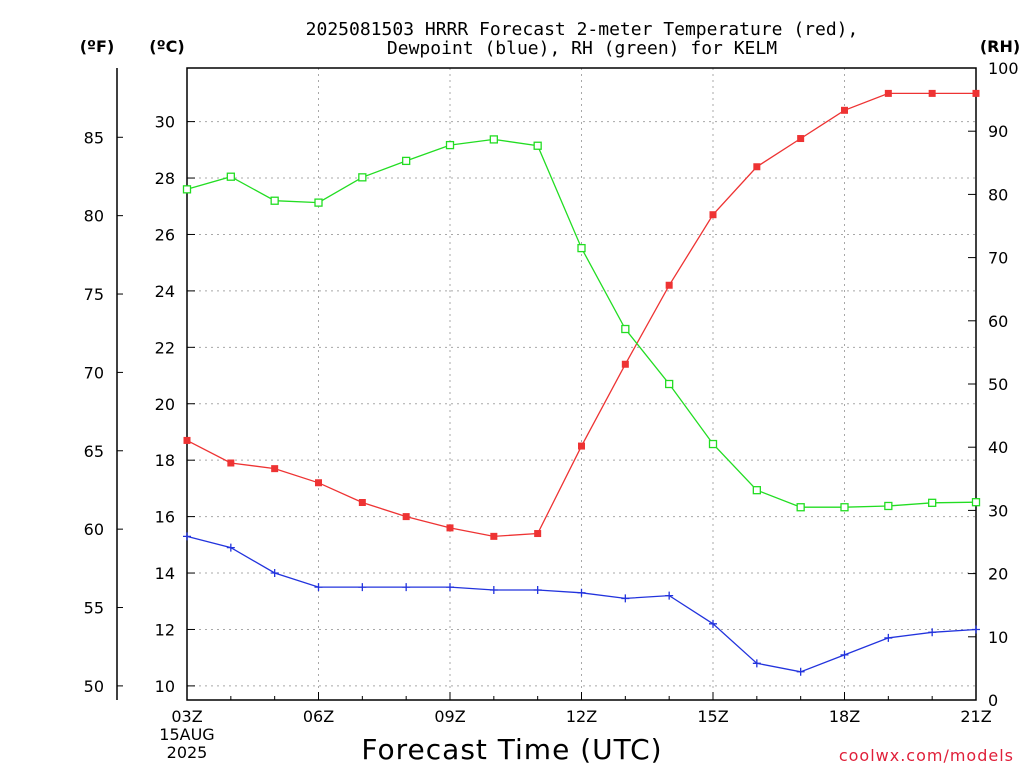 Image resolution: width=1024 pixels, height=768 pixels. I want to click on x-tick-label: 09Z, so click(449, 716).